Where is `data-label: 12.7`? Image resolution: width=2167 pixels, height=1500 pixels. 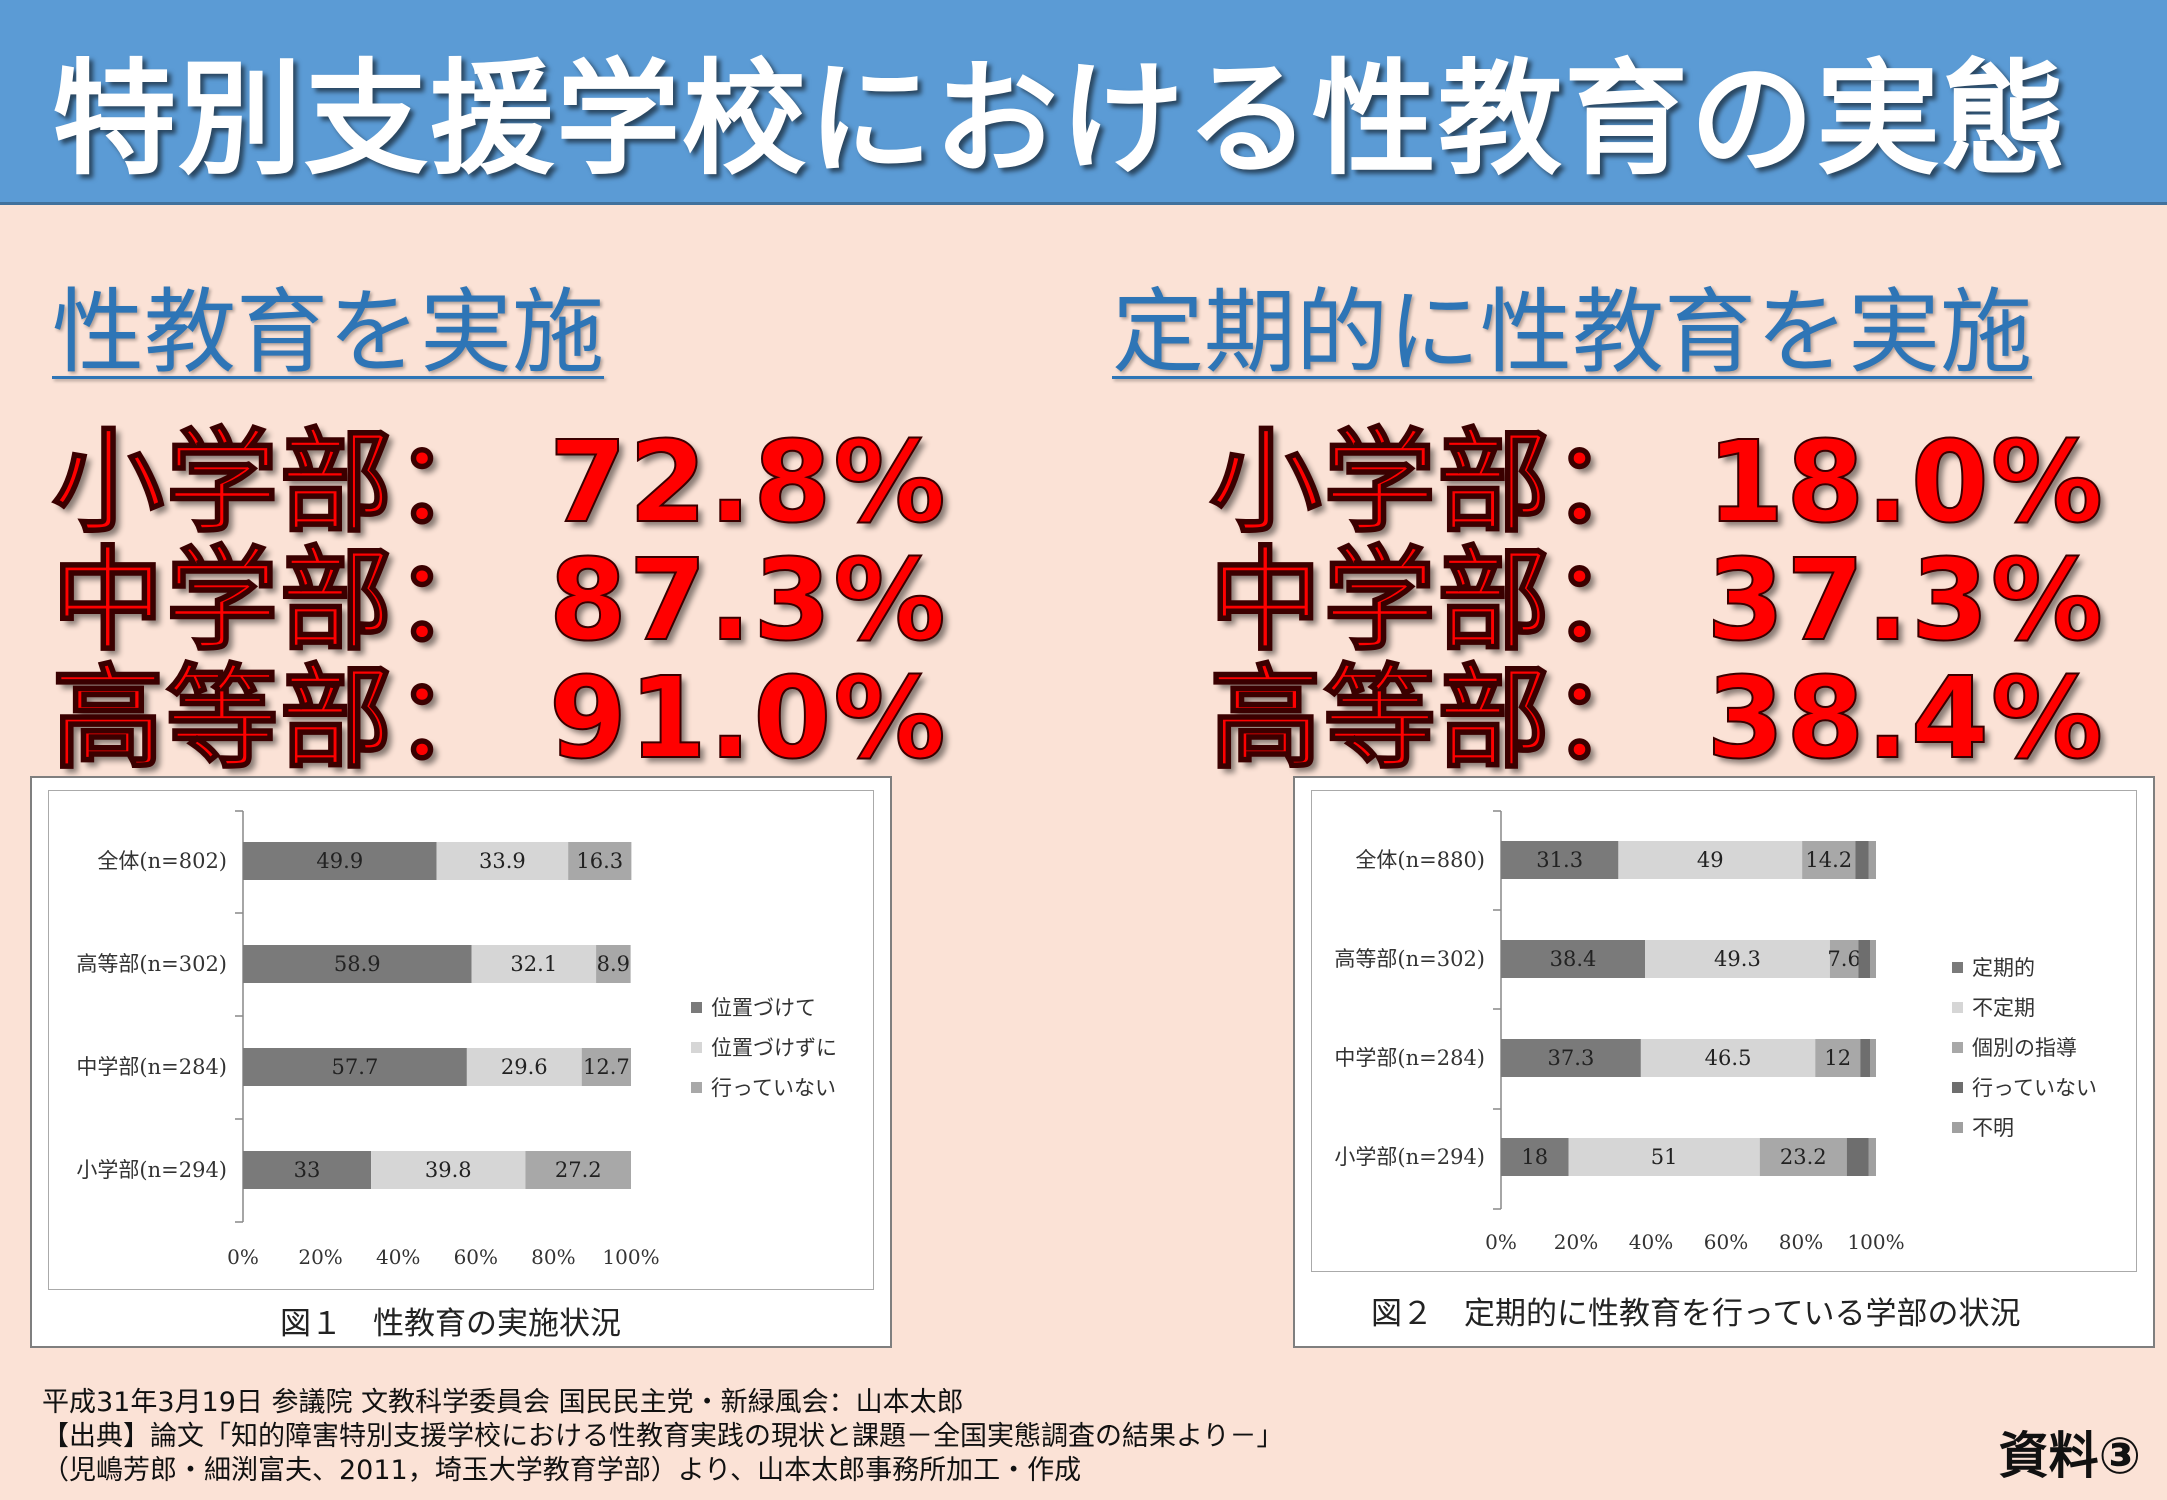 data-label: 12.7 is located at coordinates (606, 1067).